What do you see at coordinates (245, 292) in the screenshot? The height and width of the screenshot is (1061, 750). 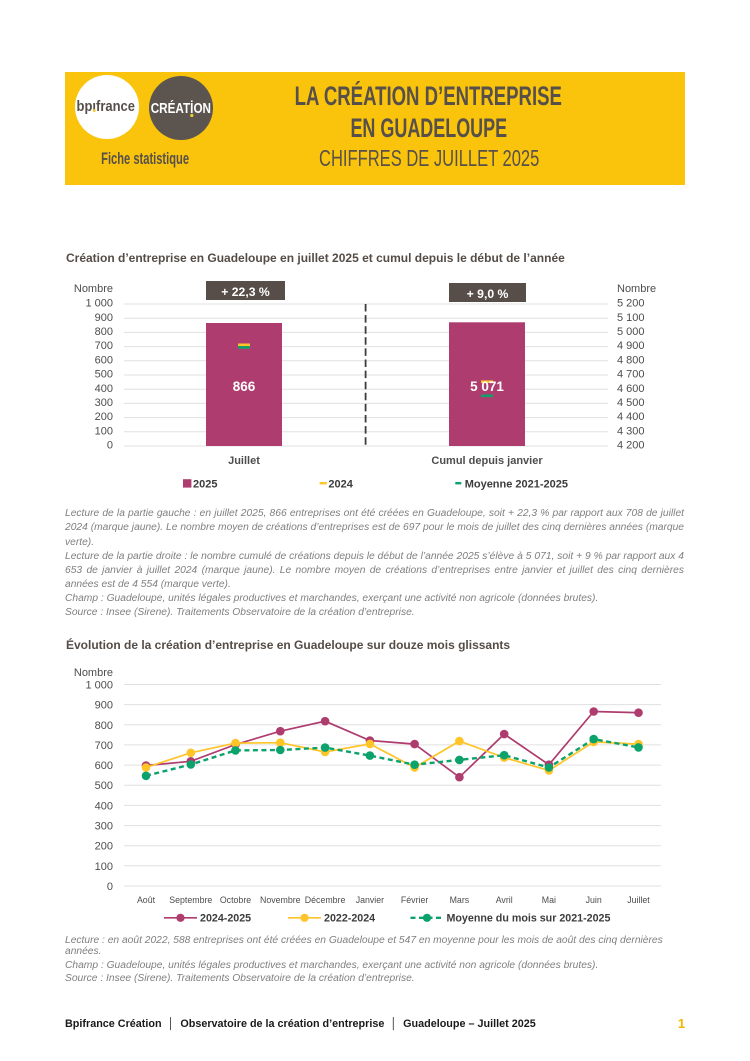 I see `svg-text: + 22,3 %` at bounding box center [245, 292].